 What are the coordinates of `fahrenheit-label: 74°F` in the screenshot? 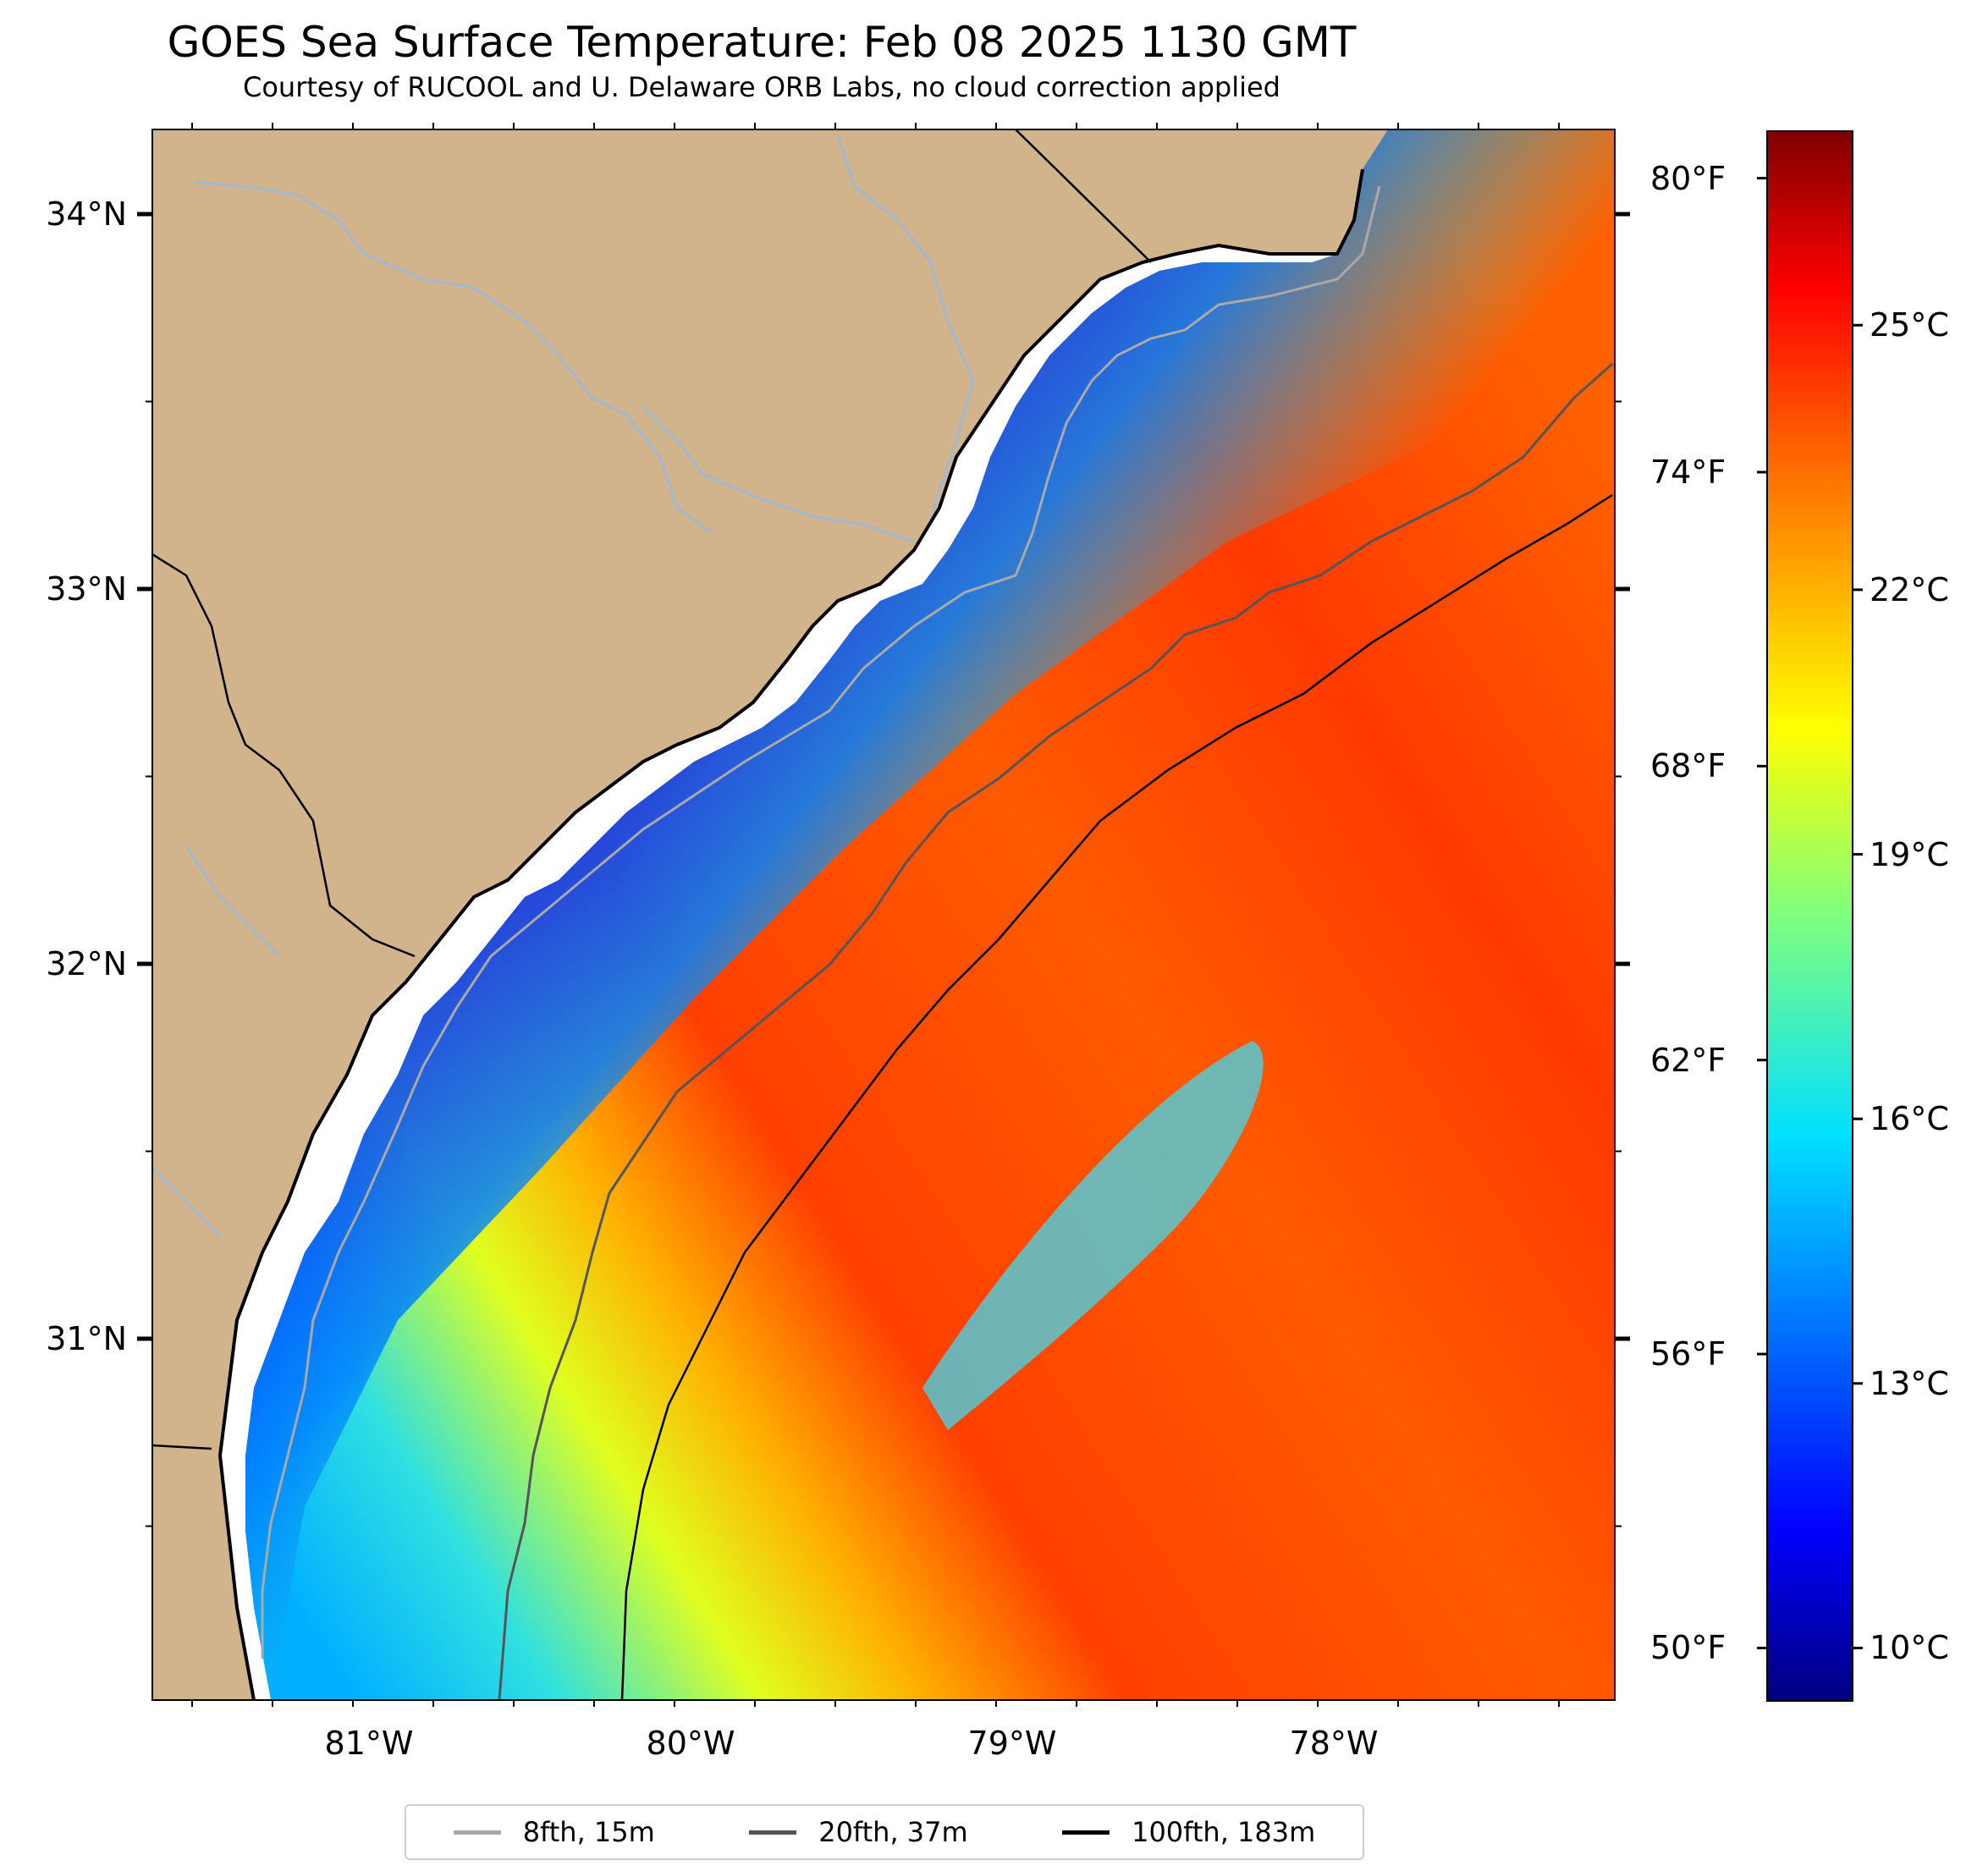 It's located at (1688, 472).